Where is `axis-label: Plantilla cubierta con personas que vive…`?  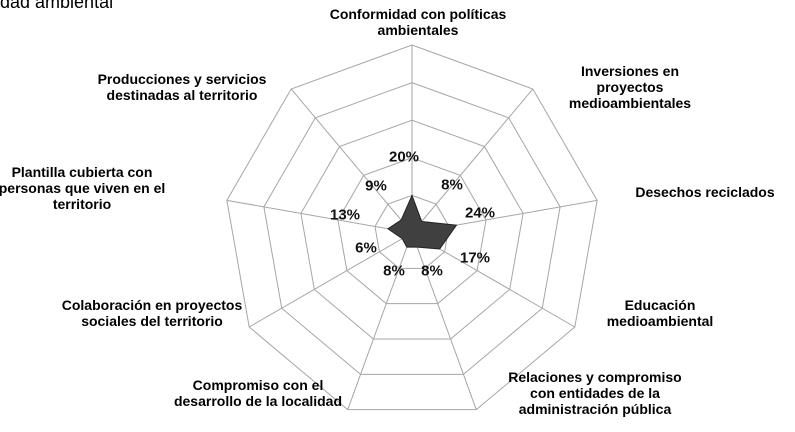 axis-label: Plantilla cubierta con personas que vive… is located at coordinates (83, 188).